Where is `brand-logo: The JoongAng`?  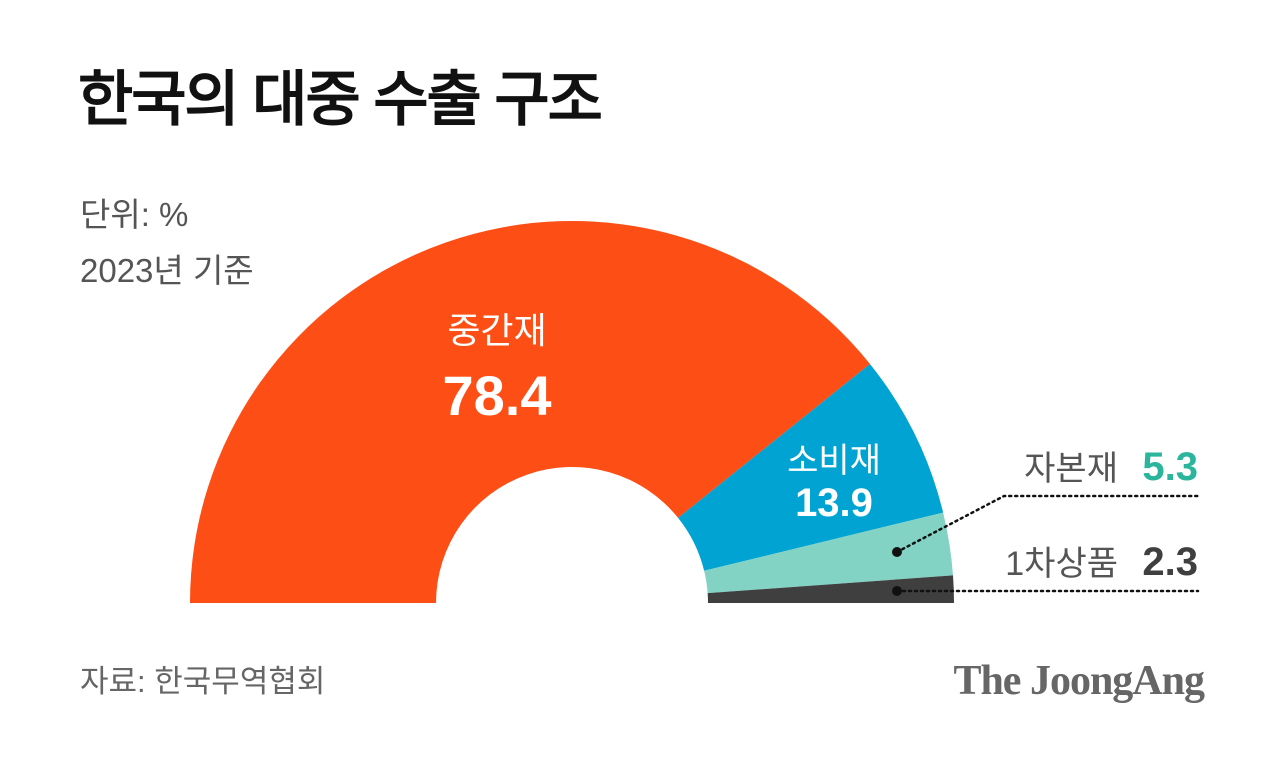 brand-logo: The JoongAng is located at coordinates (1079, 681).